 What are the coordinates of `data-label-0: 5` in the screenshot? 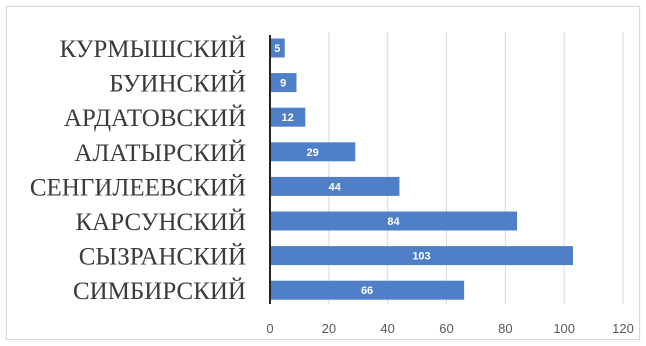 It's located at (277, 49).